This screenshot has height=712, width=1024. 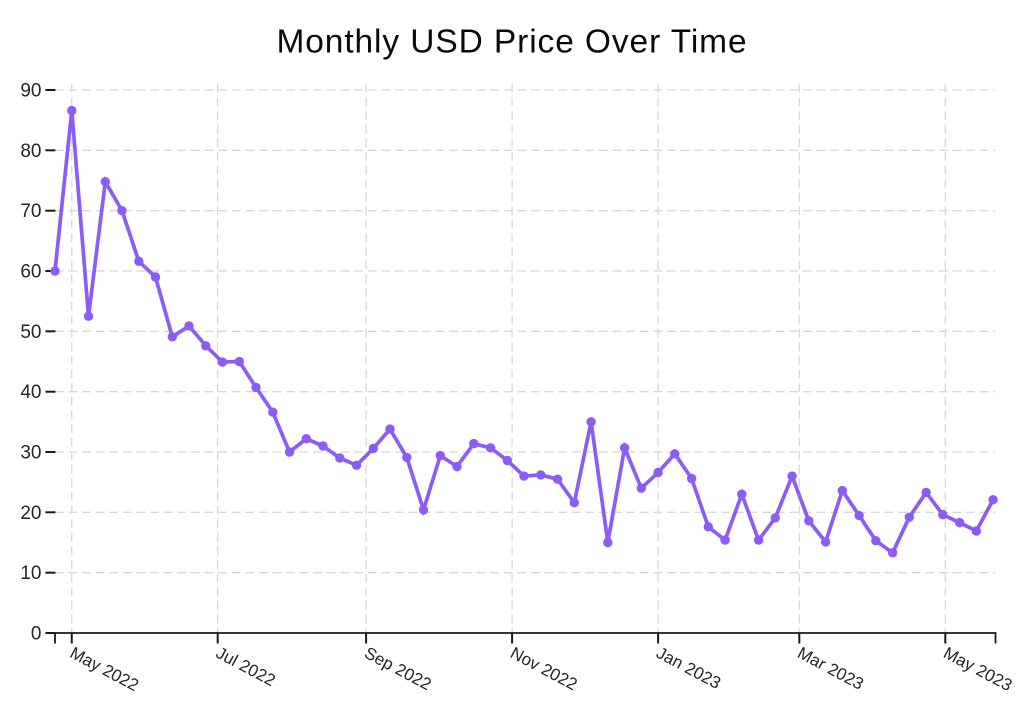 What do you see at coordinates (30, 573) in the screenshot?
I see `svg-text: 10` at bounding box center [30, 573].